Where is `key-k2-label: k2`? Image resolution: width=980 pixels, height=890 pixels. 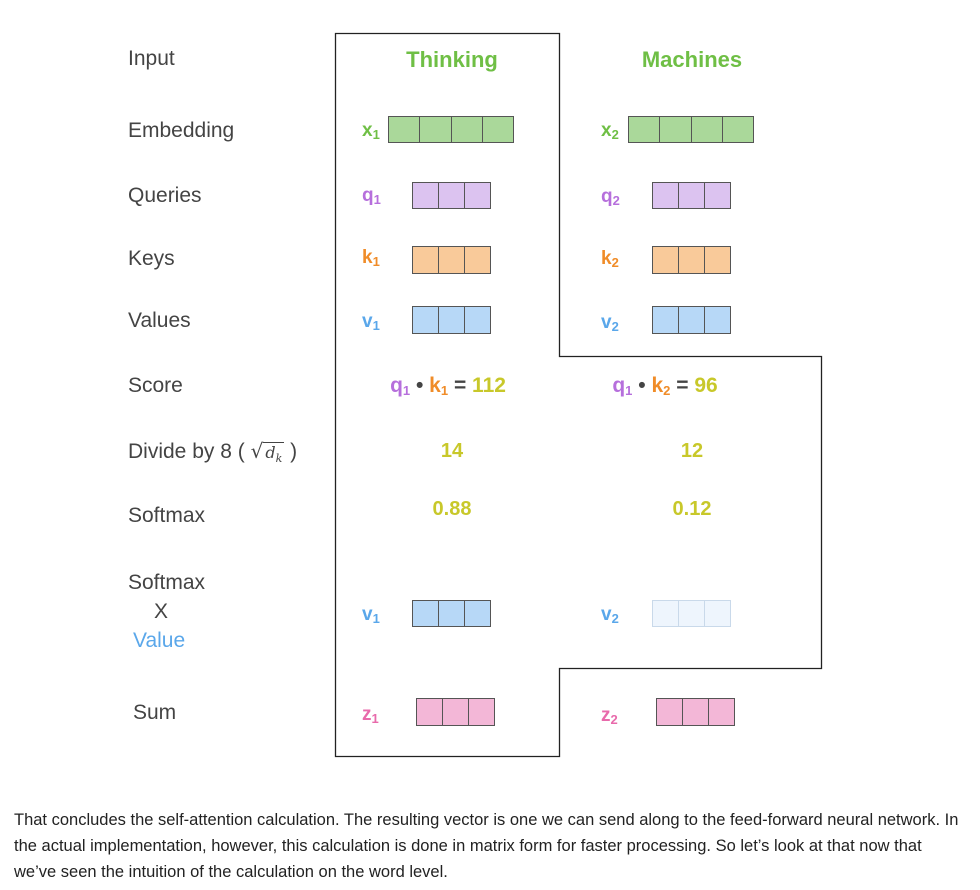 key-k2-label: k2 is located at coordinates (610, 259).